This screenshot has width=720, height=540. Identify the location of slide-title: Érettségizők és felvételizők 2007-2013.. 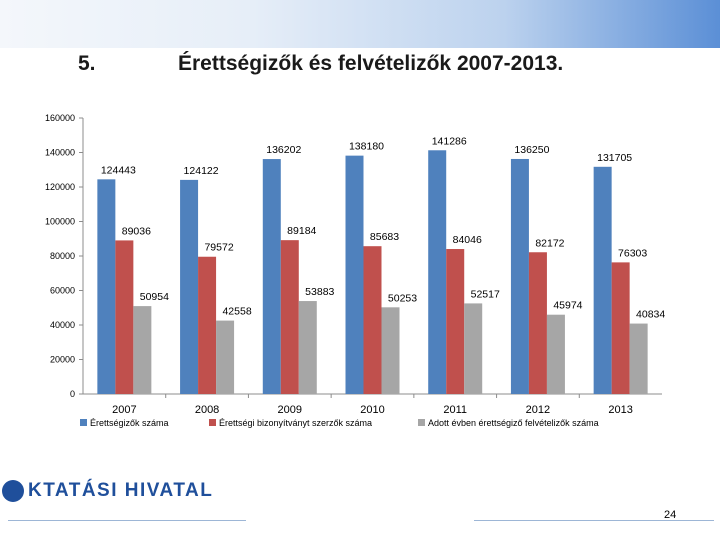
(371, 63).